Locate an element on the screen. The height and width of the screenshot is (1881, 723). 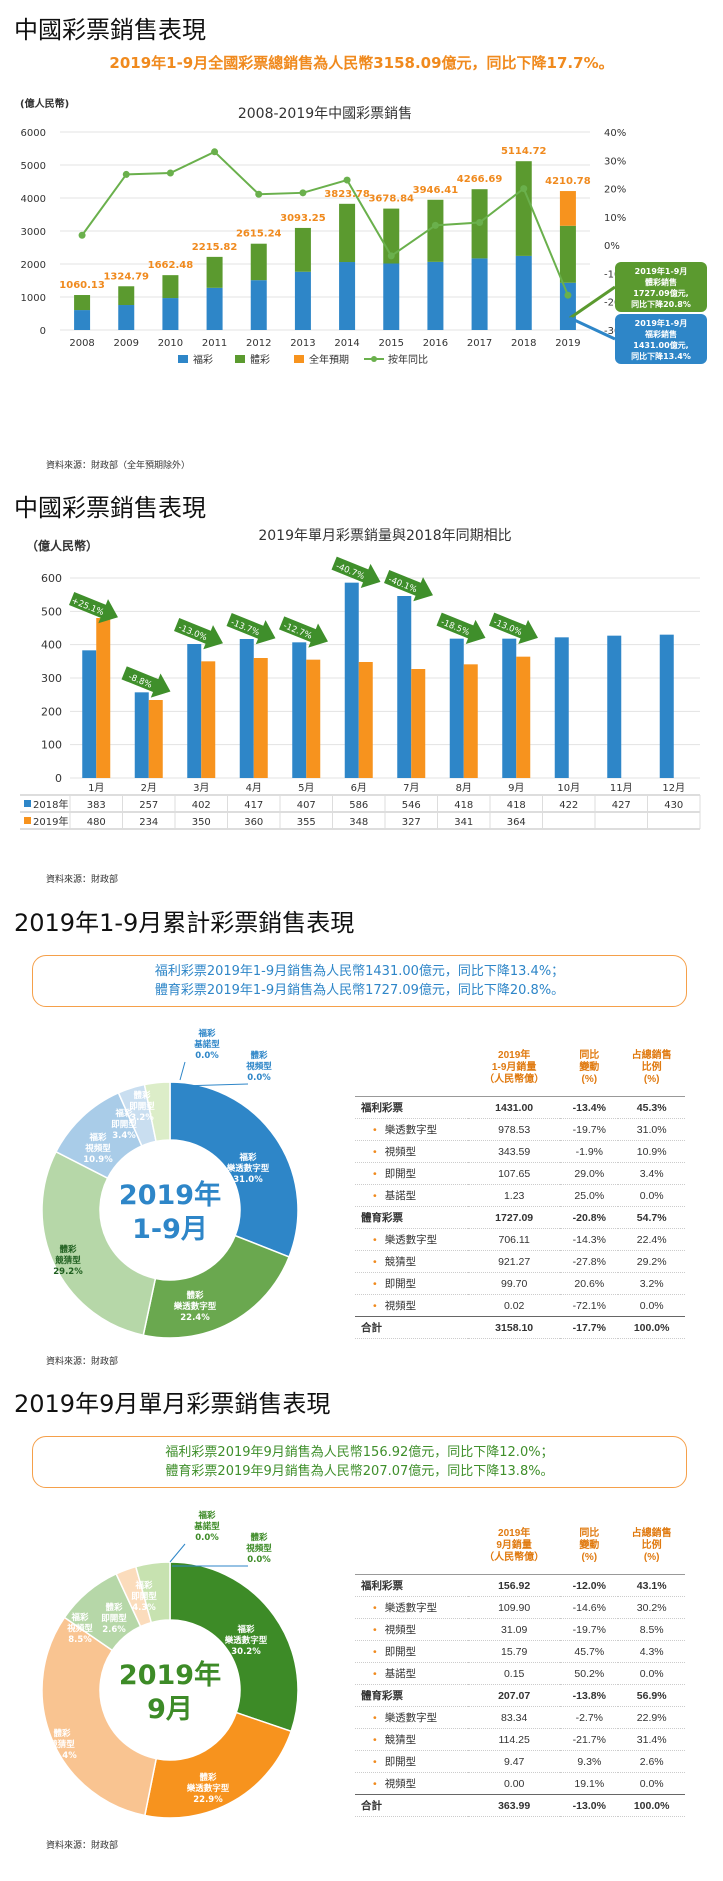
donut-slice is located at coordinates (234, 1169).